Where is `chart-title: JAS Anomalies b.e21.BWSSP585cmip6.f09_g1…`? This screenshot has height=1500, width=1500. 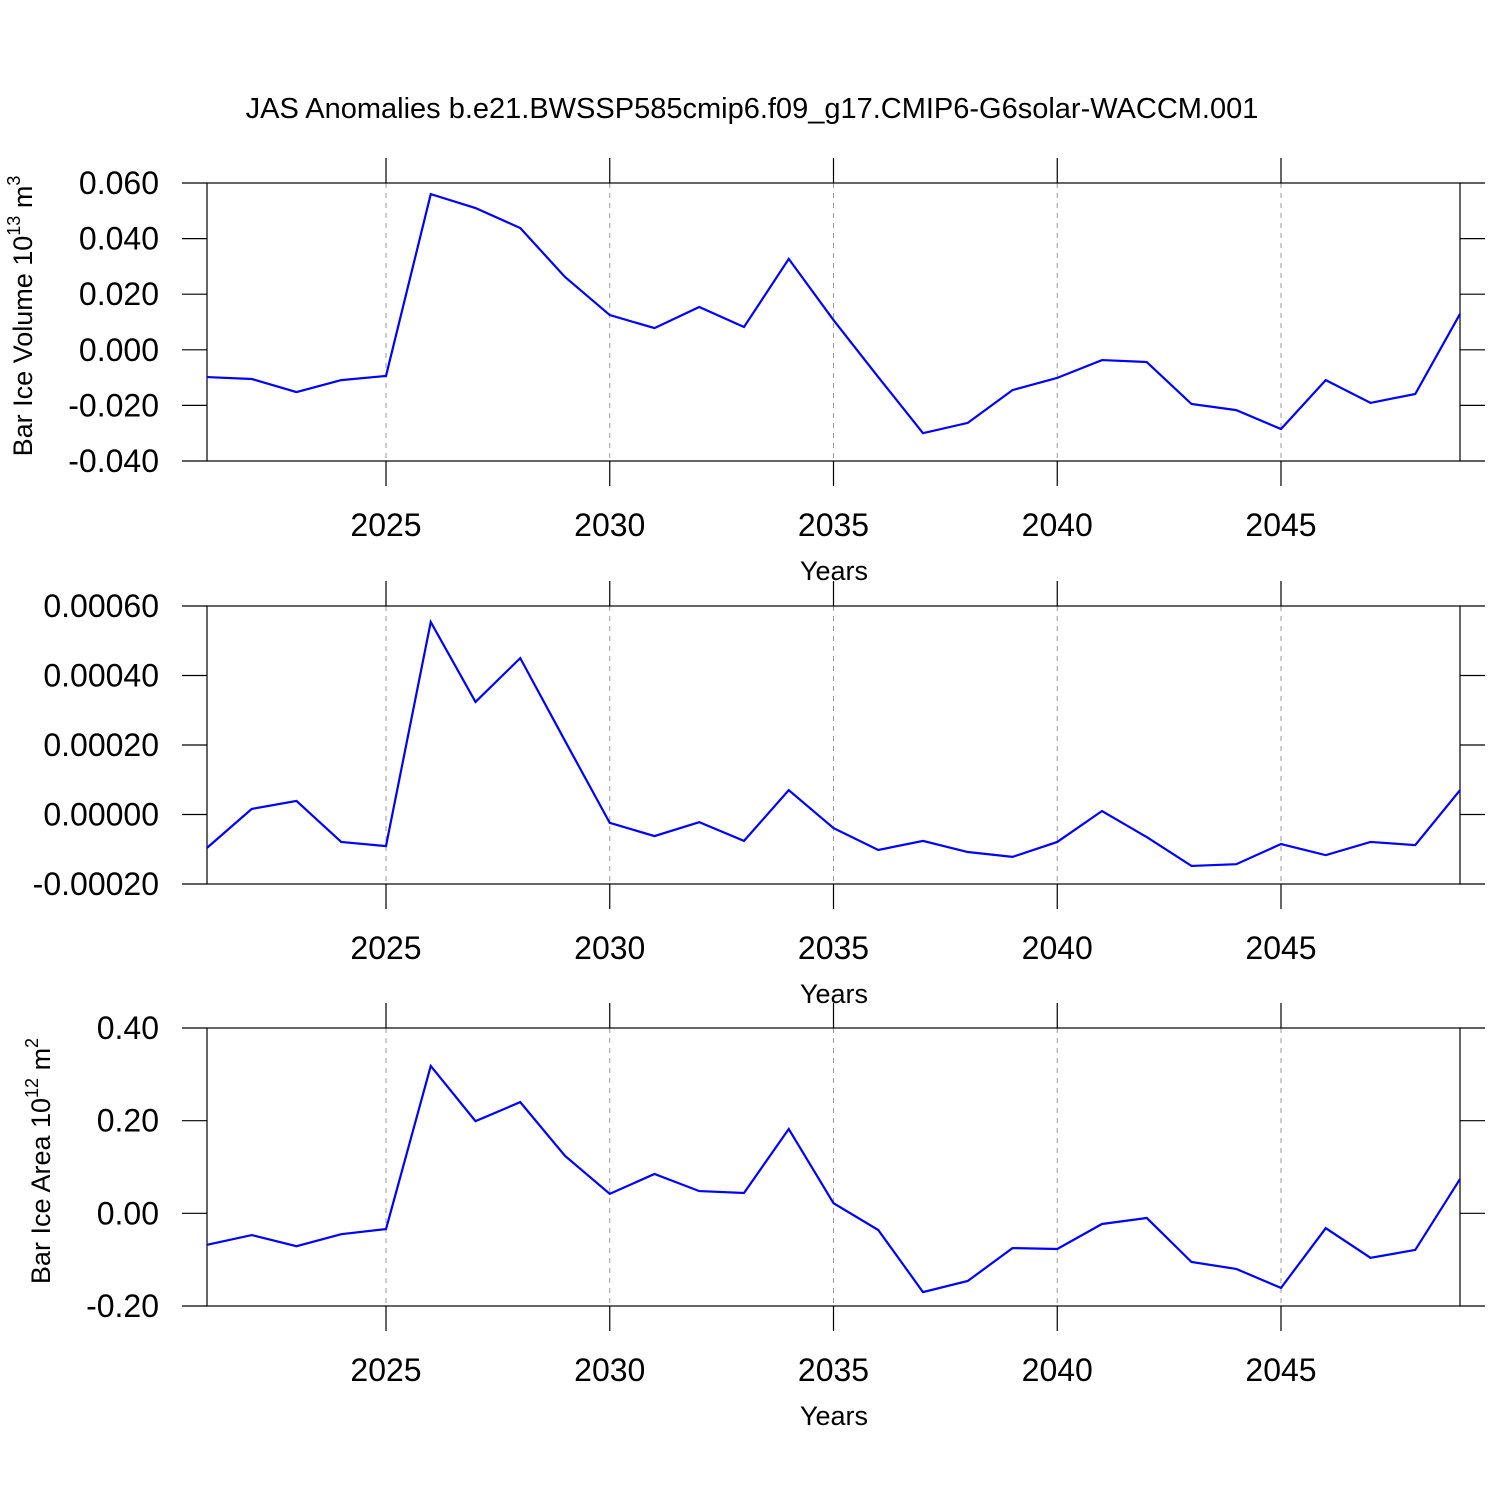 chart-title: JAS Anomalies b.e21.BWSSP585cmip6.f09_g1… is located at coordinates (752, 109).